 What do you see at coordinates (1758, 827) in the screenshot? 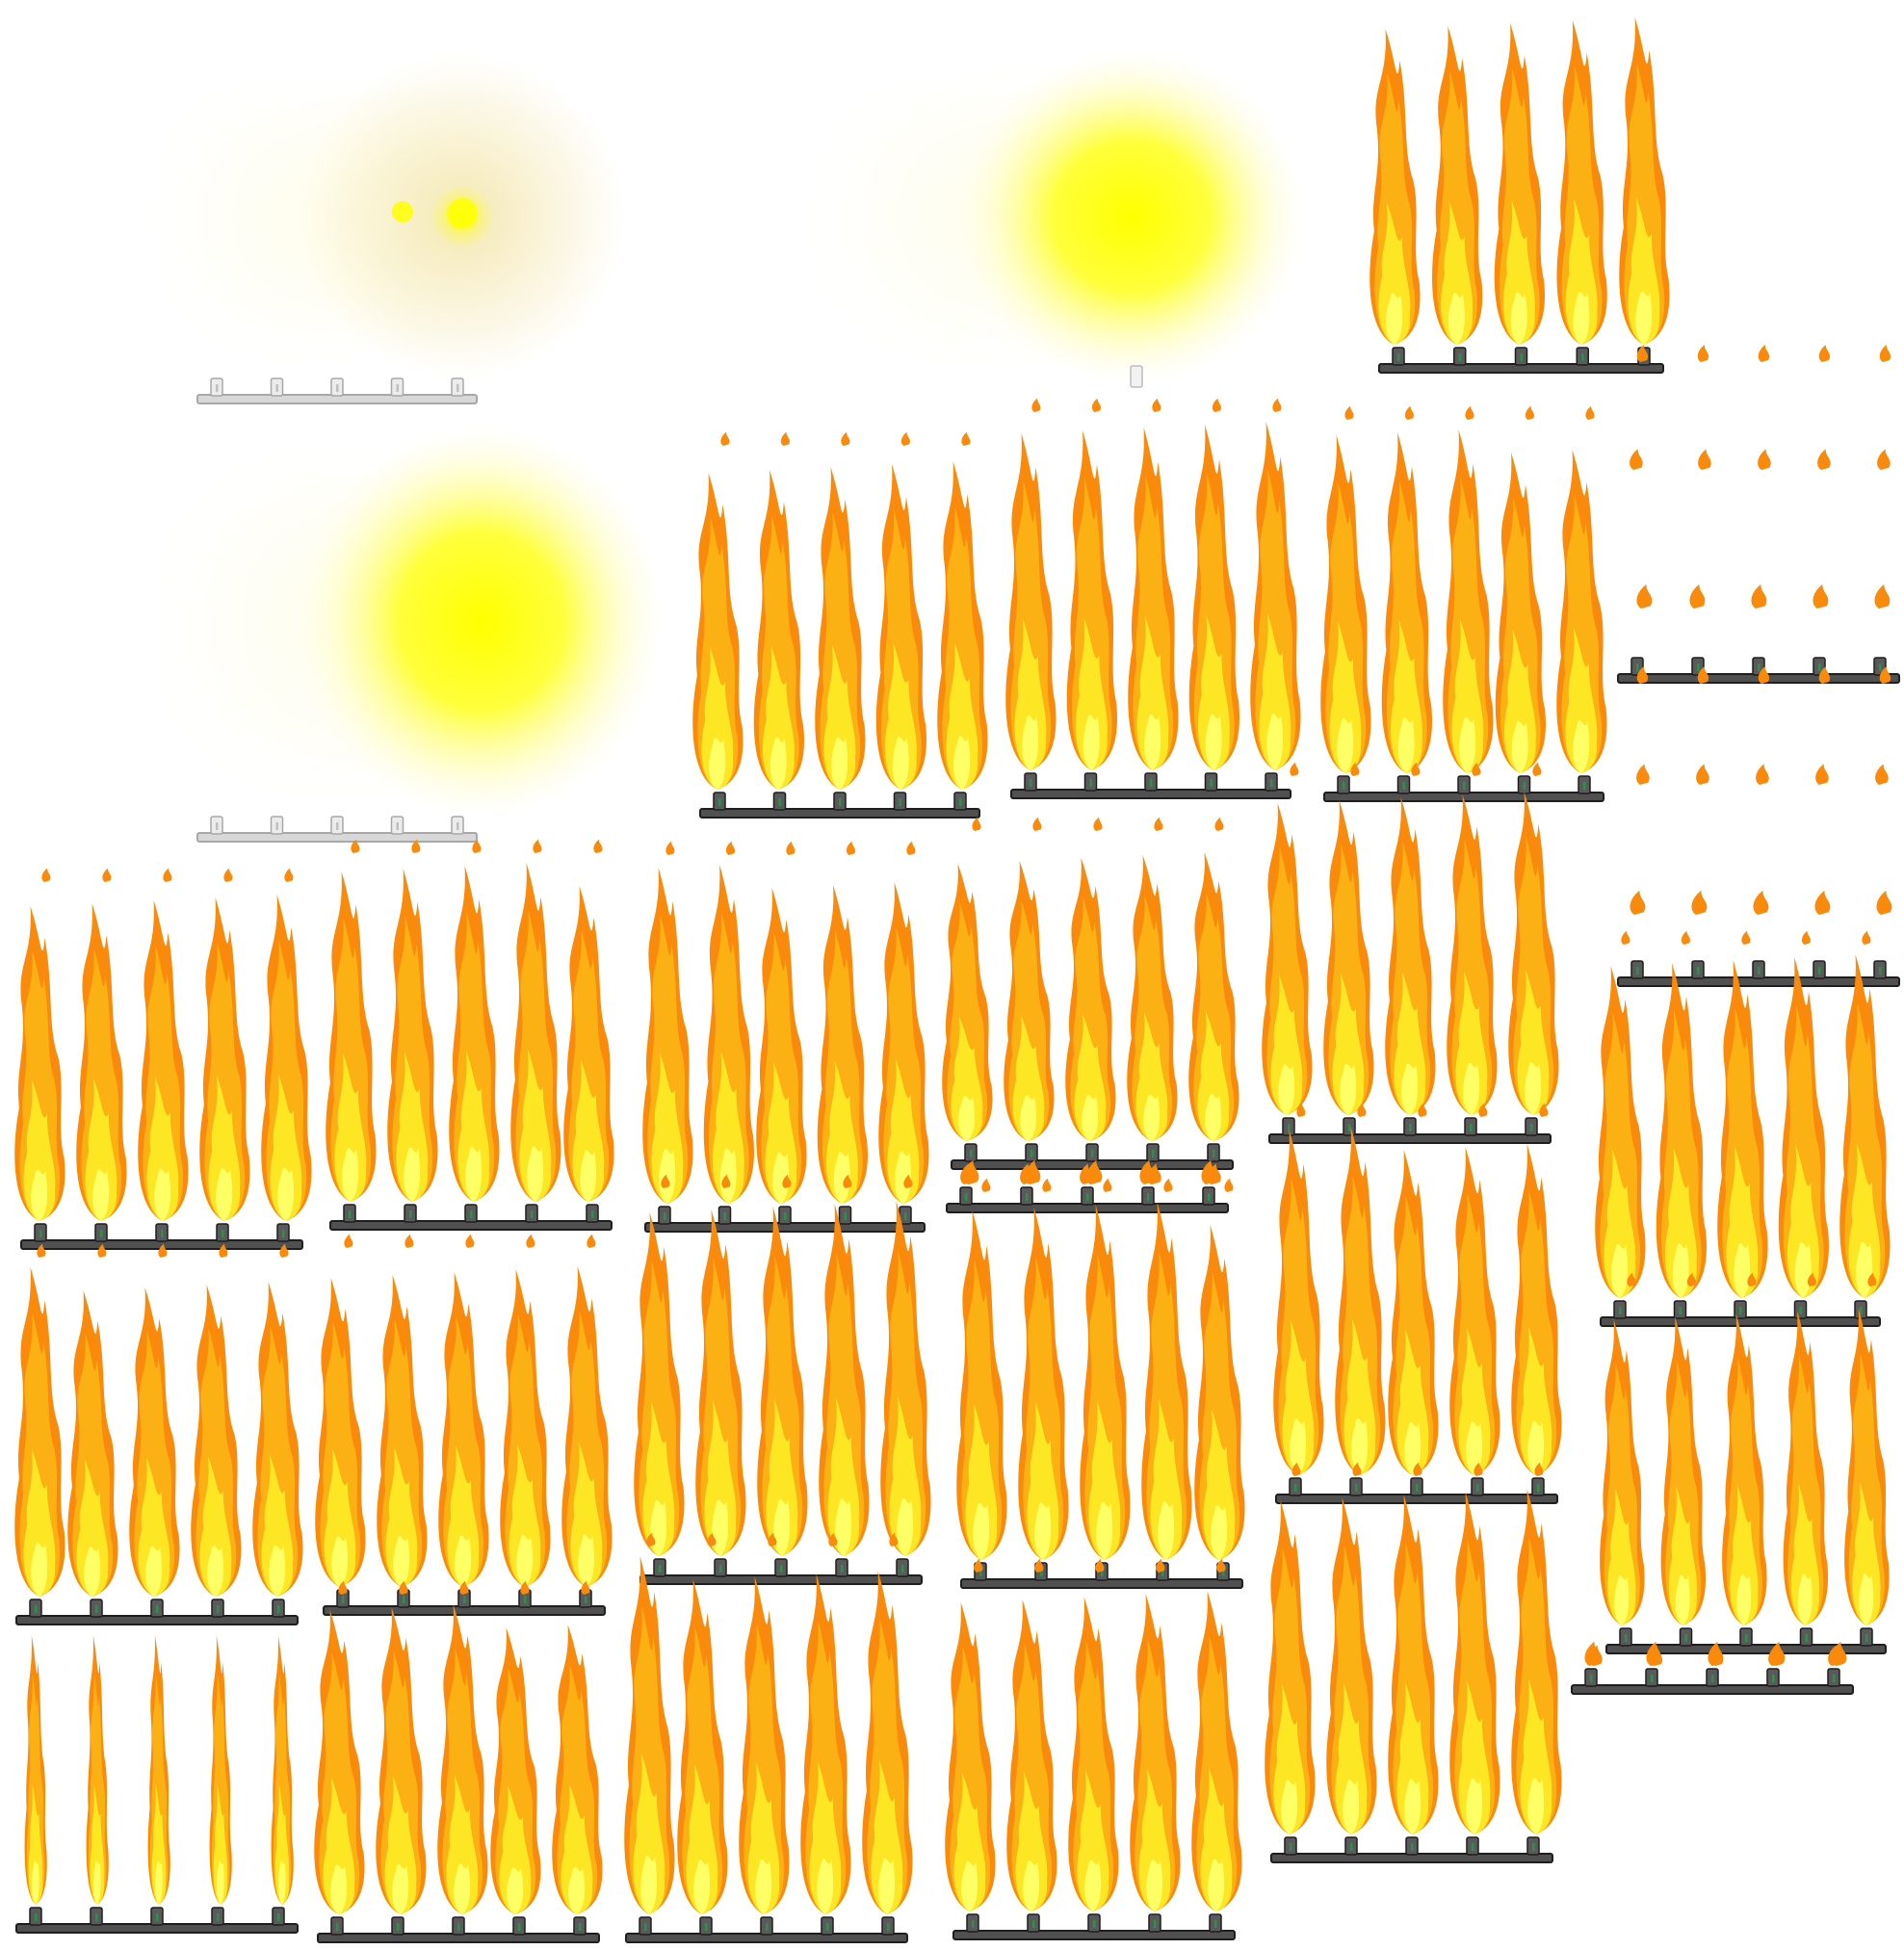
I see `flame-sparks-frame` at bounding box center [1758, 827].